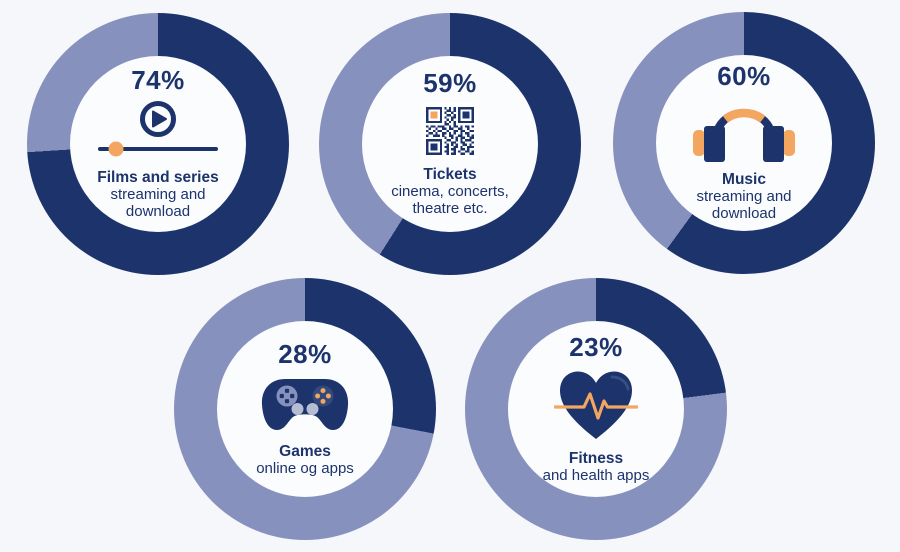  I want to click on percent-value: 28%, so click(305, 353).